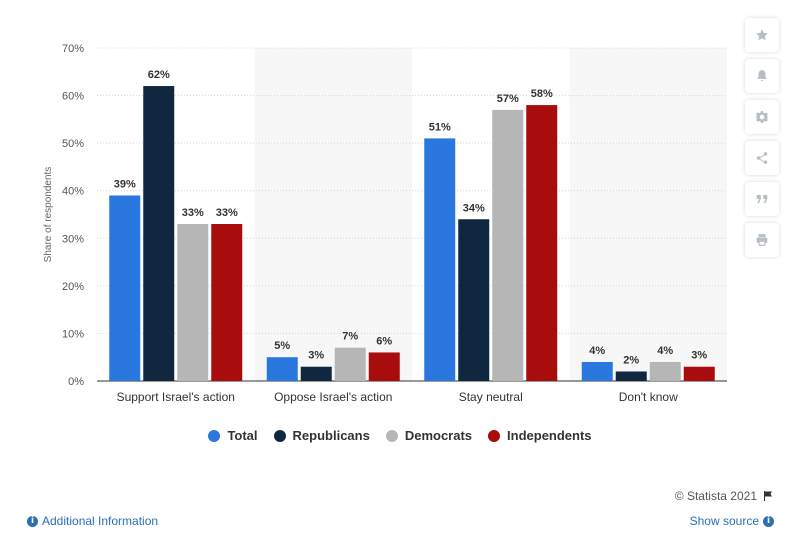 Image resolution: width=800 pixels, height=557 pixels. What do you see at coordinates (350, 337) in the screenshot?
I see `data-label: 7%` at bounding box center [350, 337].